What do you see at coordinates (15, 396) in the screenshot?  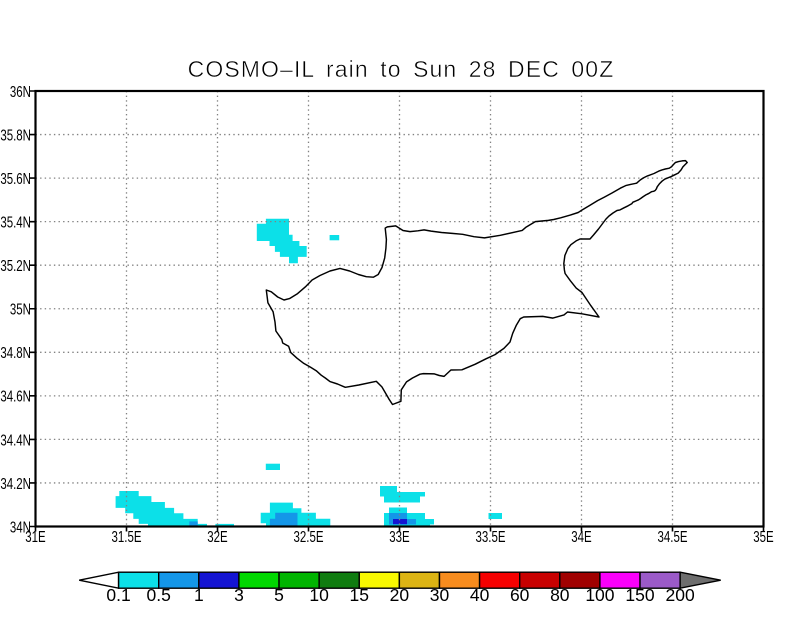 I see `svg-text: 34.6N` at bounding box center [15, 396].